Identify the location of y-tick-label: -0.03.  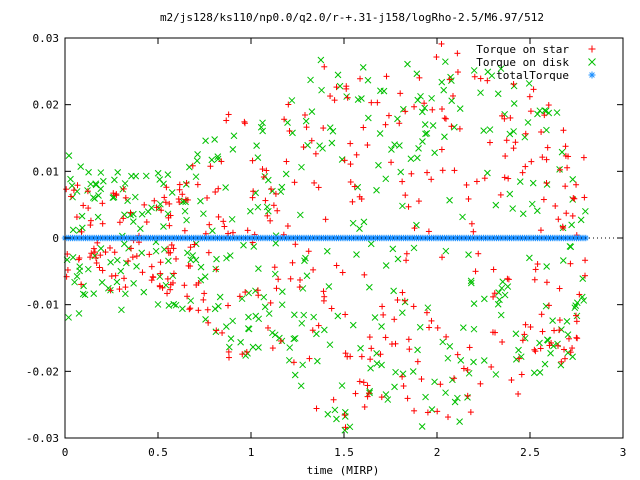
(42, 438).